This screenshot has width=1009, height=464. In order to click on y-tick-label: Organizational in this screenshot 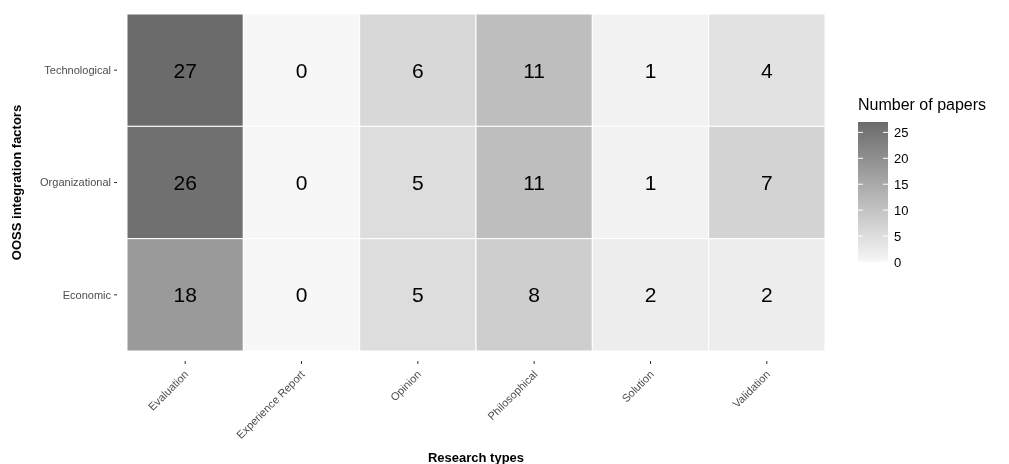, I will do `click(75, 182)`.